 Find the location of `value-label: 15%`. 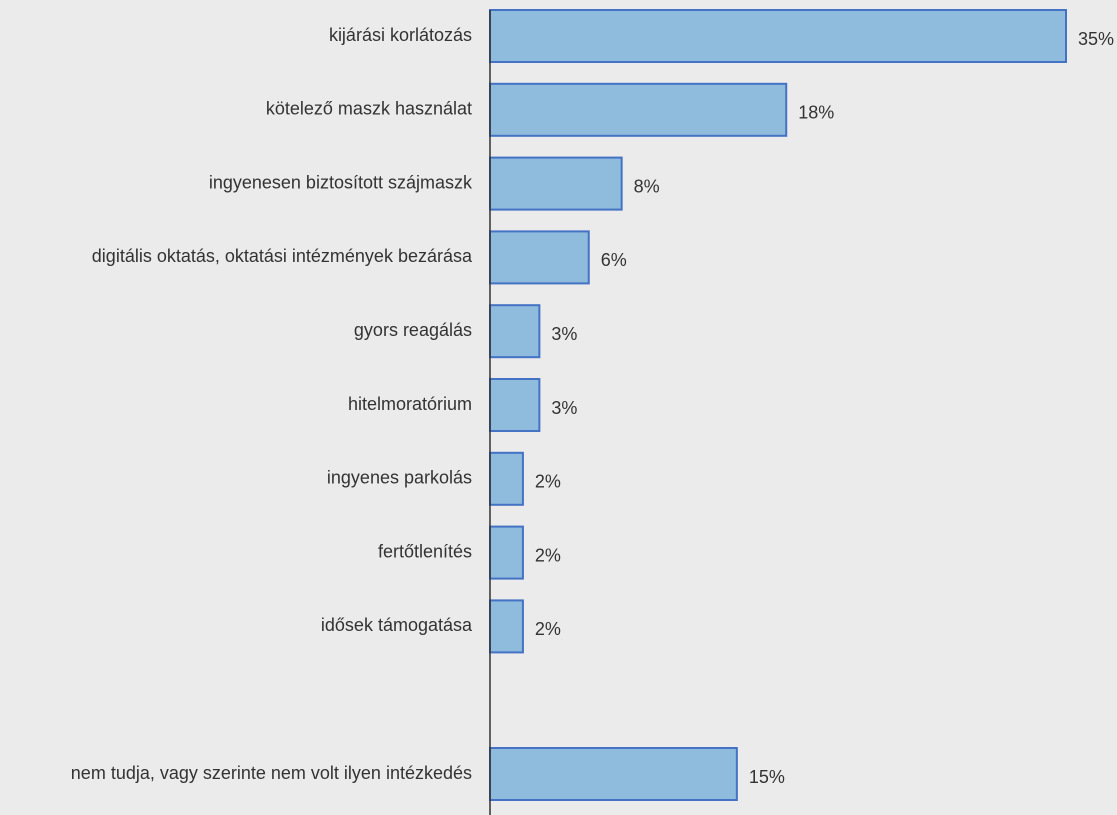

value-label: 15% is located at coordinates (767, 777).